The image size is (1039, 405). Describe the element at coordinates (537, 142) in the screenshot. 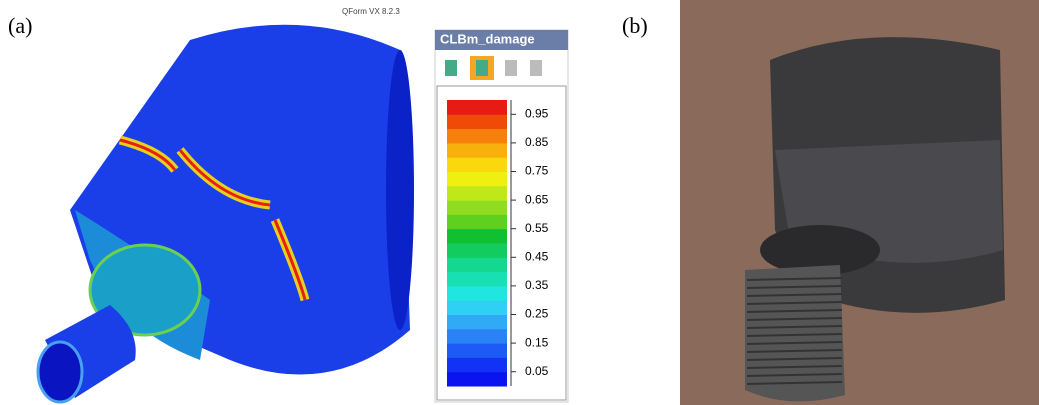

I see `tick-label: 0.85` at that location.